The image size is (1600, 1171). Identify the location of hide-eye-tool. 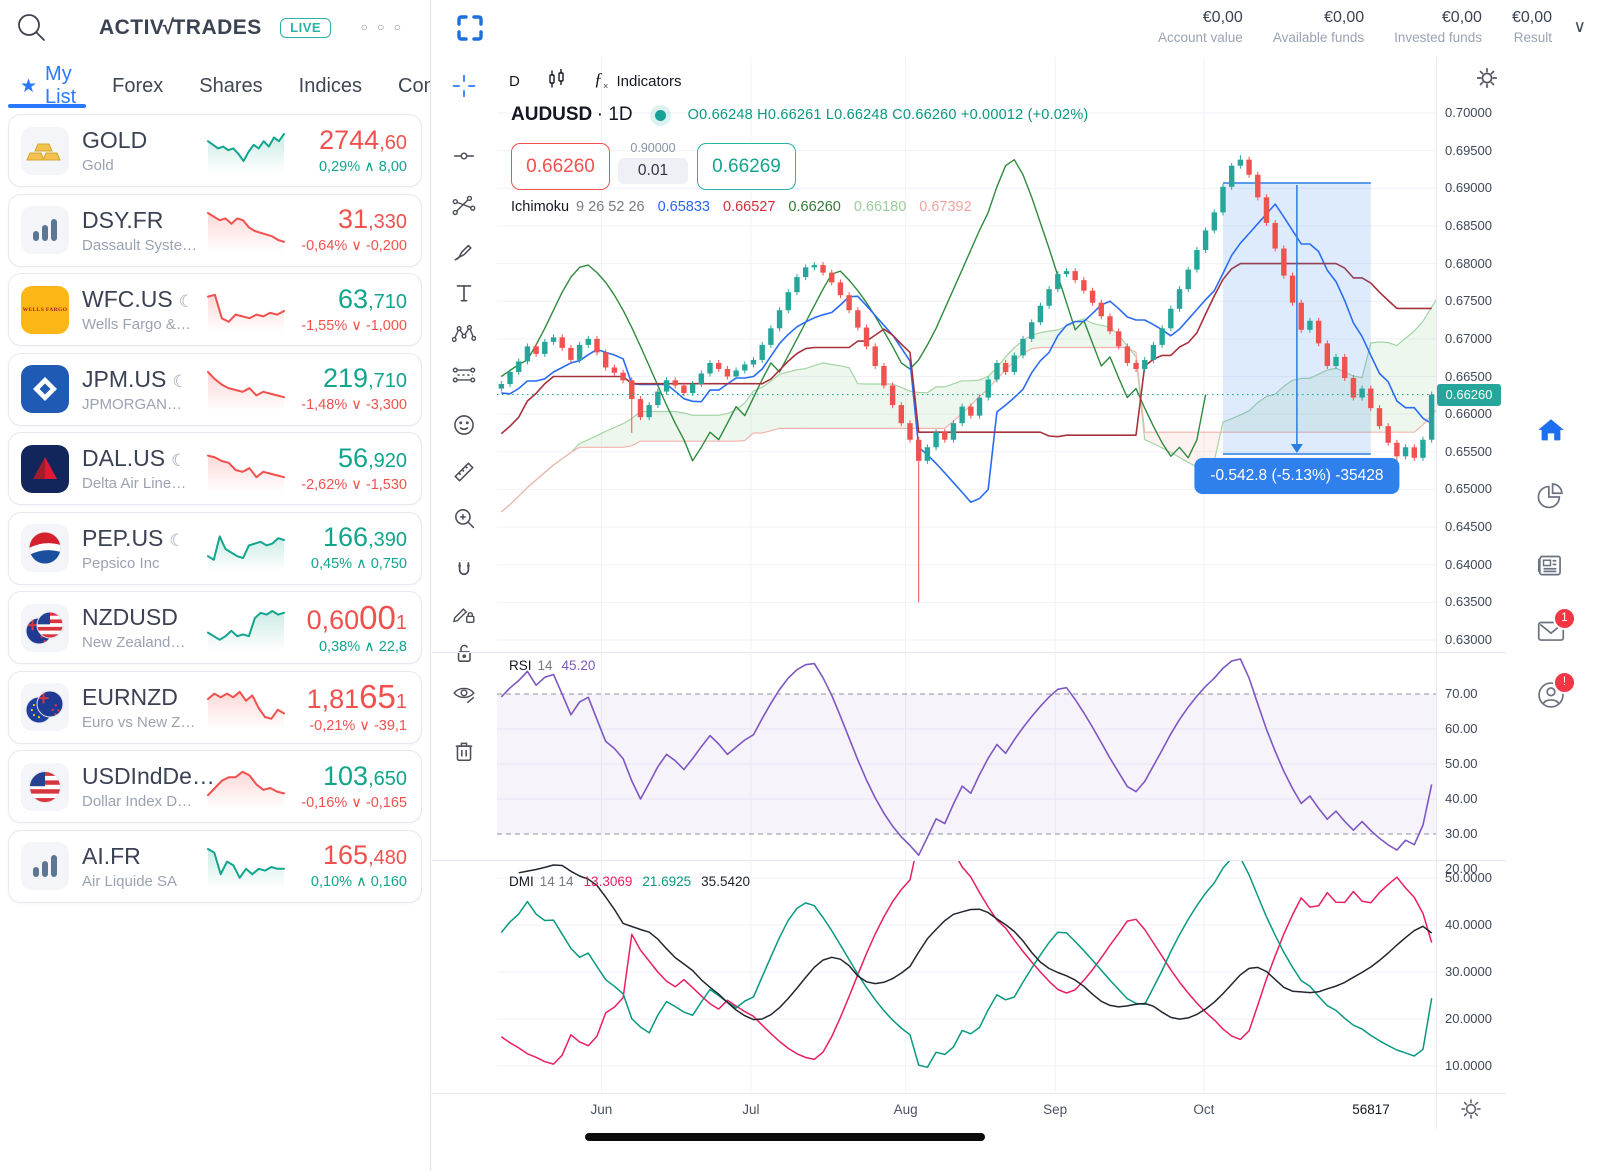
(464, 694).